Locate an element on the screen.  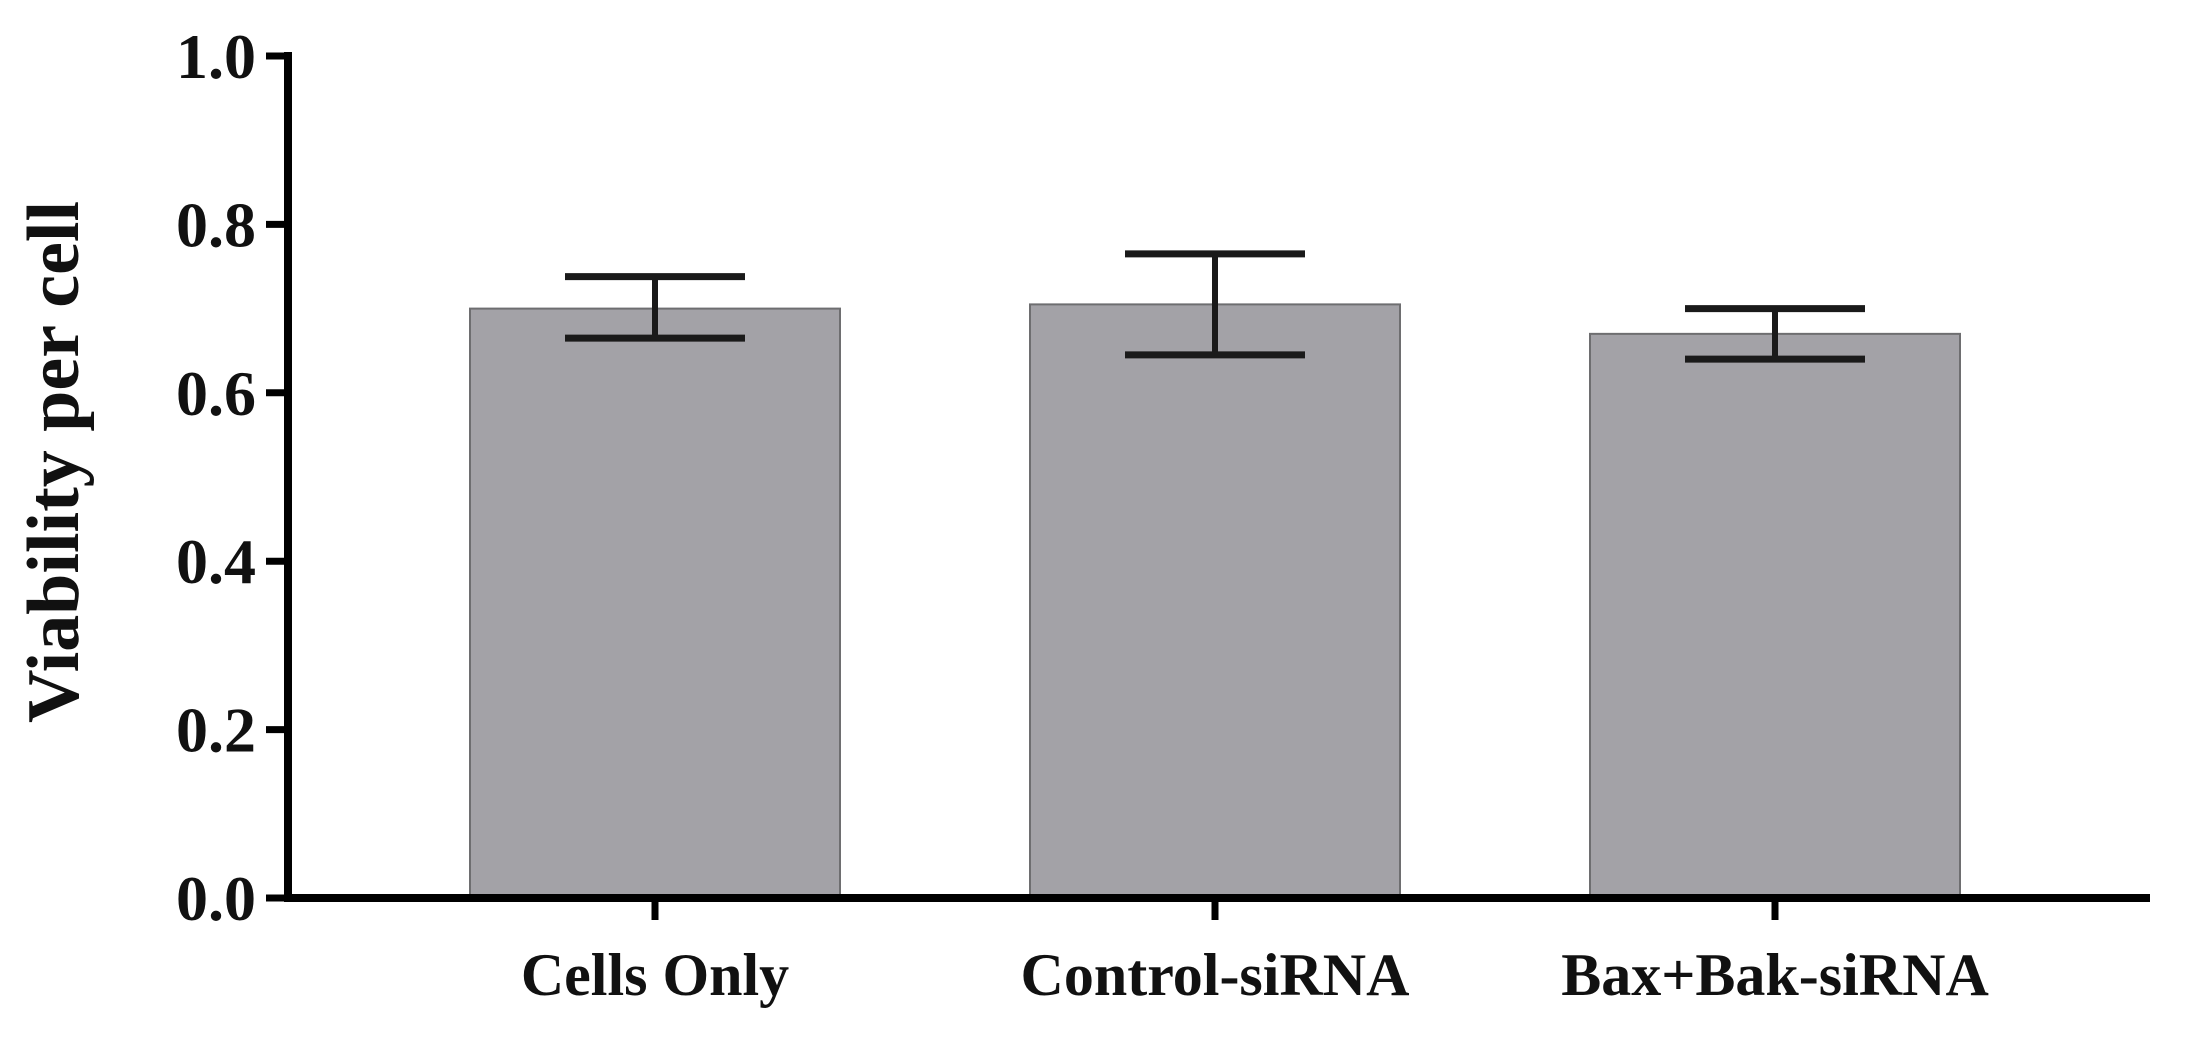
y-tick-label: 0.4 is located at coordinates (216, 561).